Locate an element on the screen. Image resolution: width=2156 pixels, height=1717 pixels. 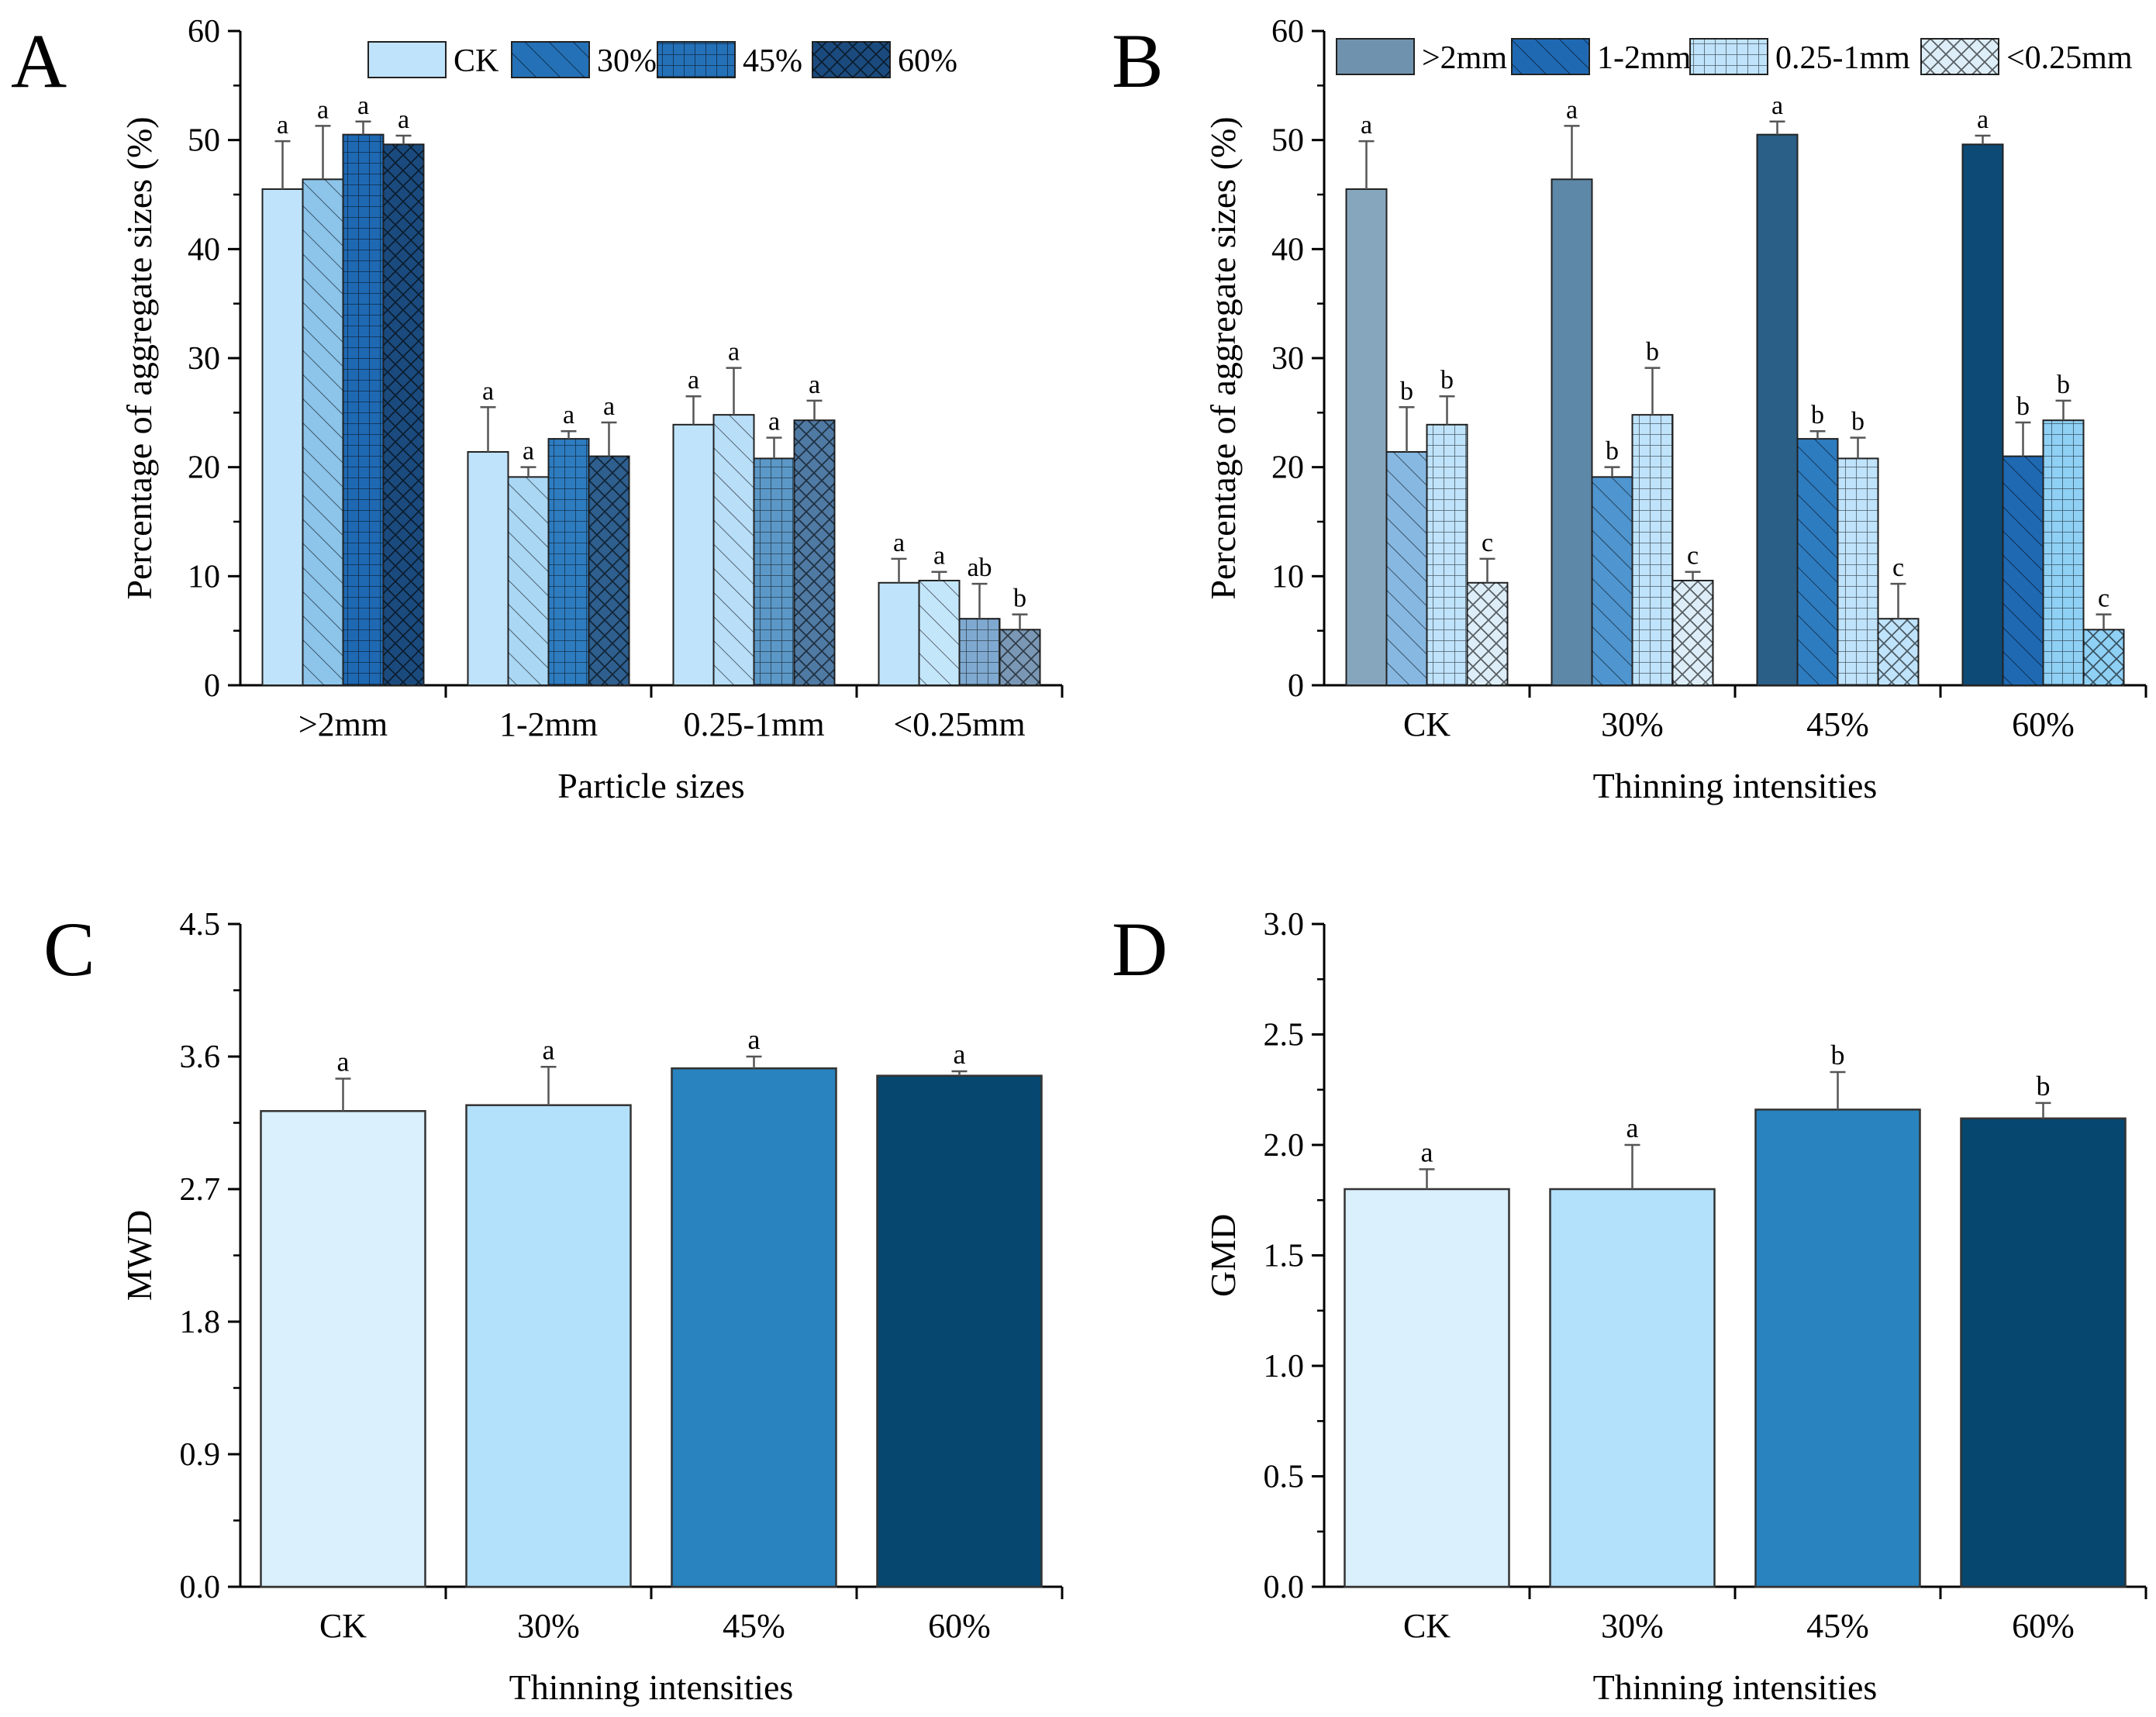
panel-c-x-tick-label: 60% is located at coordinates (959, 1626).